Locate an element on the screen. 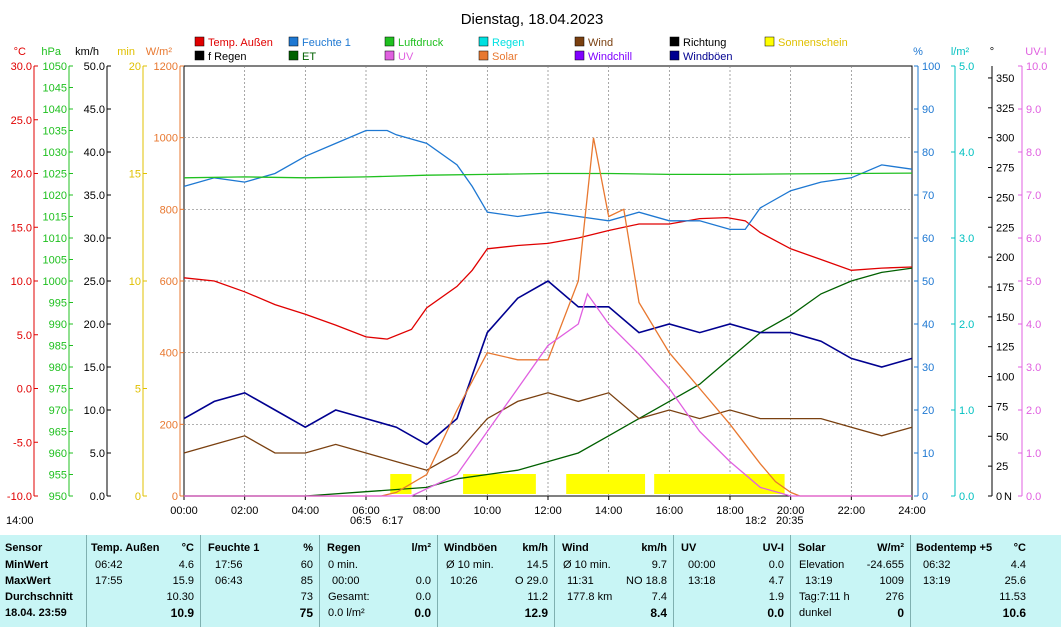  right-axis-tick-label: 150 is located at coordinates (1005, 318).